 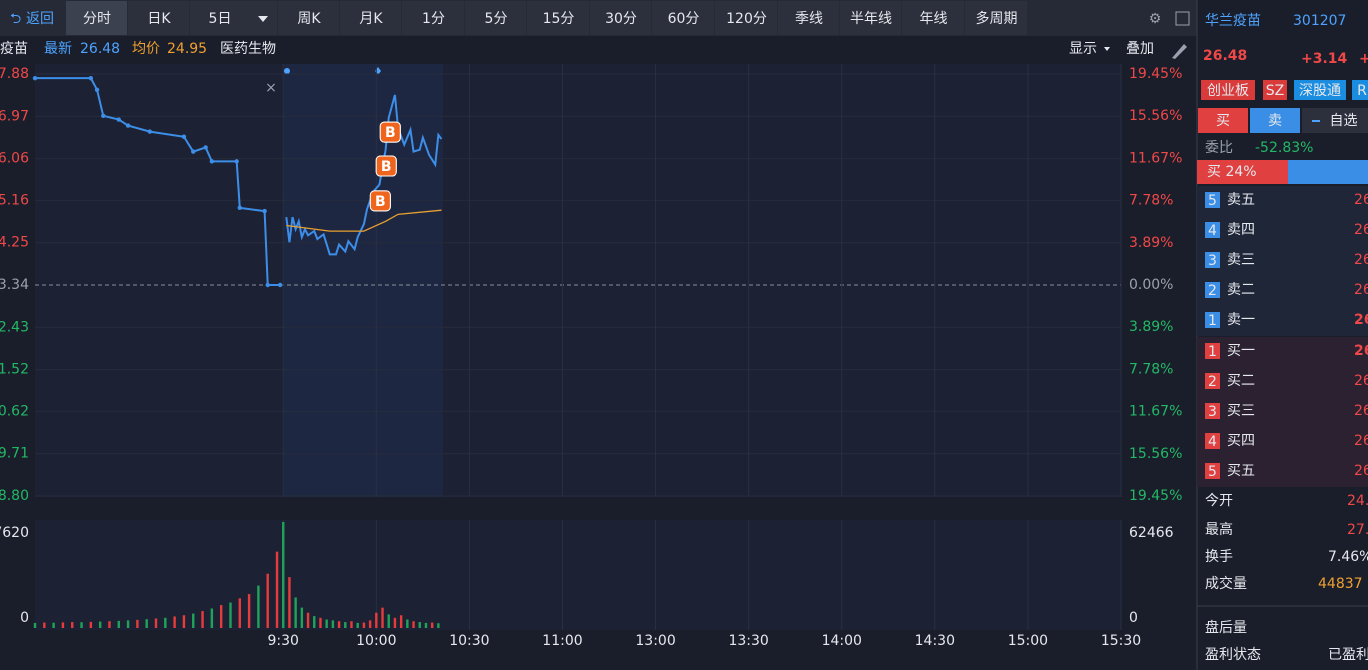 I want to click on y-tick-label: 20.62, so click(x=14, y=411).